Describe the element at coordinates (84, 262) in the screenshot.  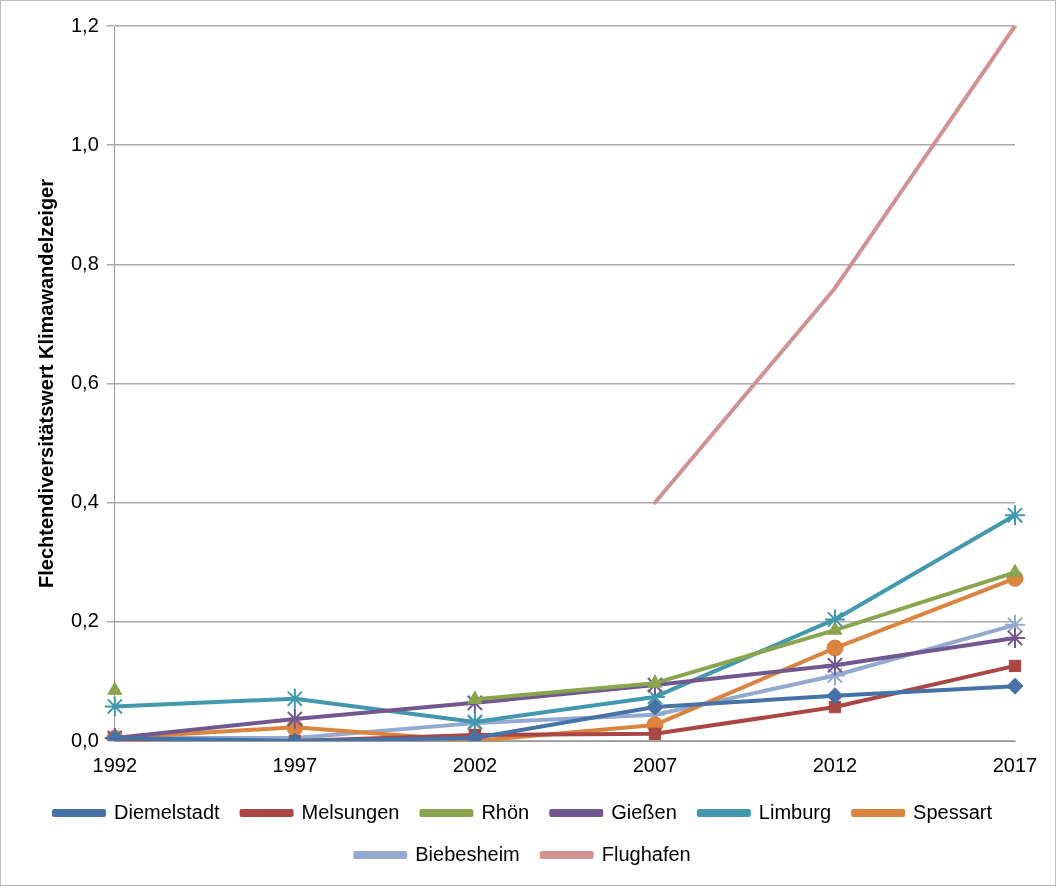
I see `y-tick-label: 0,8` at that location.